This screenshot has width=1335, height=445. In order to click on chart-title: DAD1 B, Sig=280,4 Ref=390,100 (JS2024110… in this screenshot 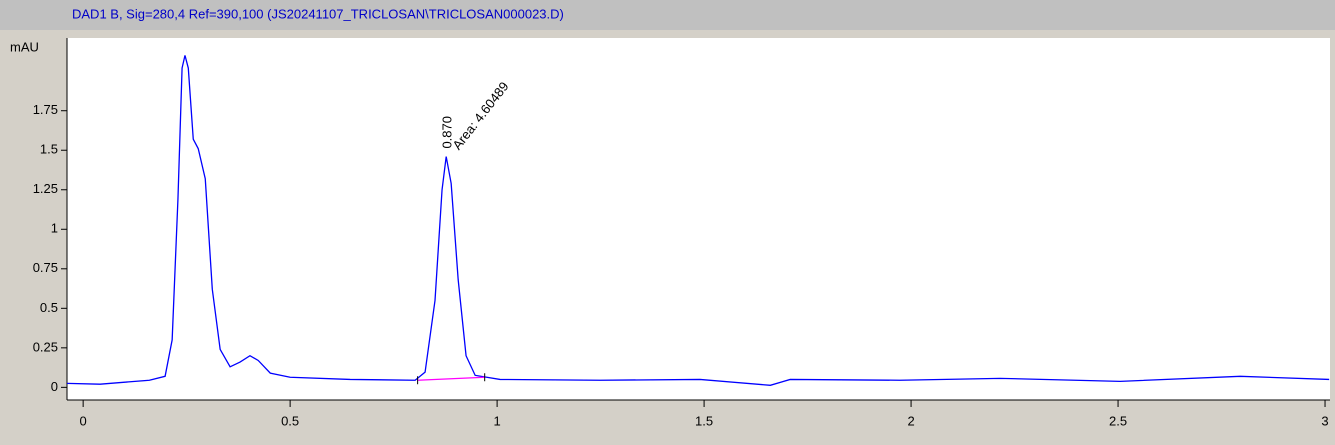, I will do `click(318, 13)`.